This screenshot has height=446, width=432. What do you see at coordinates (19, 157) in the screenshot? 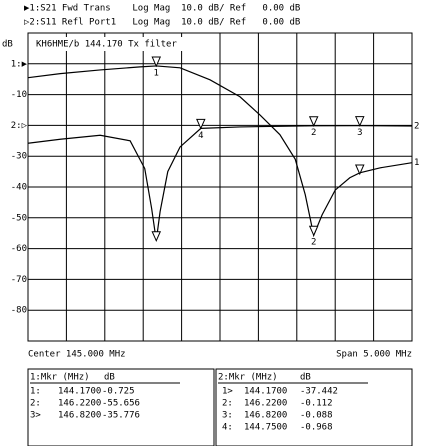
I see `y-tick-label: -30` at bounding box center [19, 157].